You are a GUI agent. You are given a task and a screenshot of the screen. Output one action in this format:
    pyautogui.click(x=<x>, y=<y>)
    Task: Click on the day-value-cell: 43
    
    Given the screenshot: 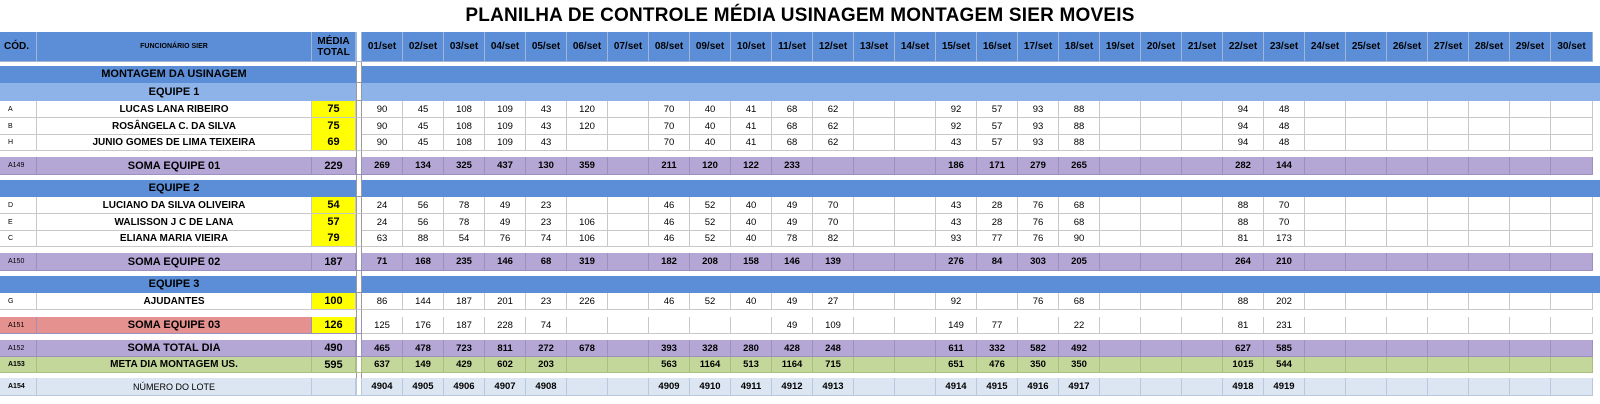 What is the action you would take?
    pyautogui.click(x=956, y=222)
    